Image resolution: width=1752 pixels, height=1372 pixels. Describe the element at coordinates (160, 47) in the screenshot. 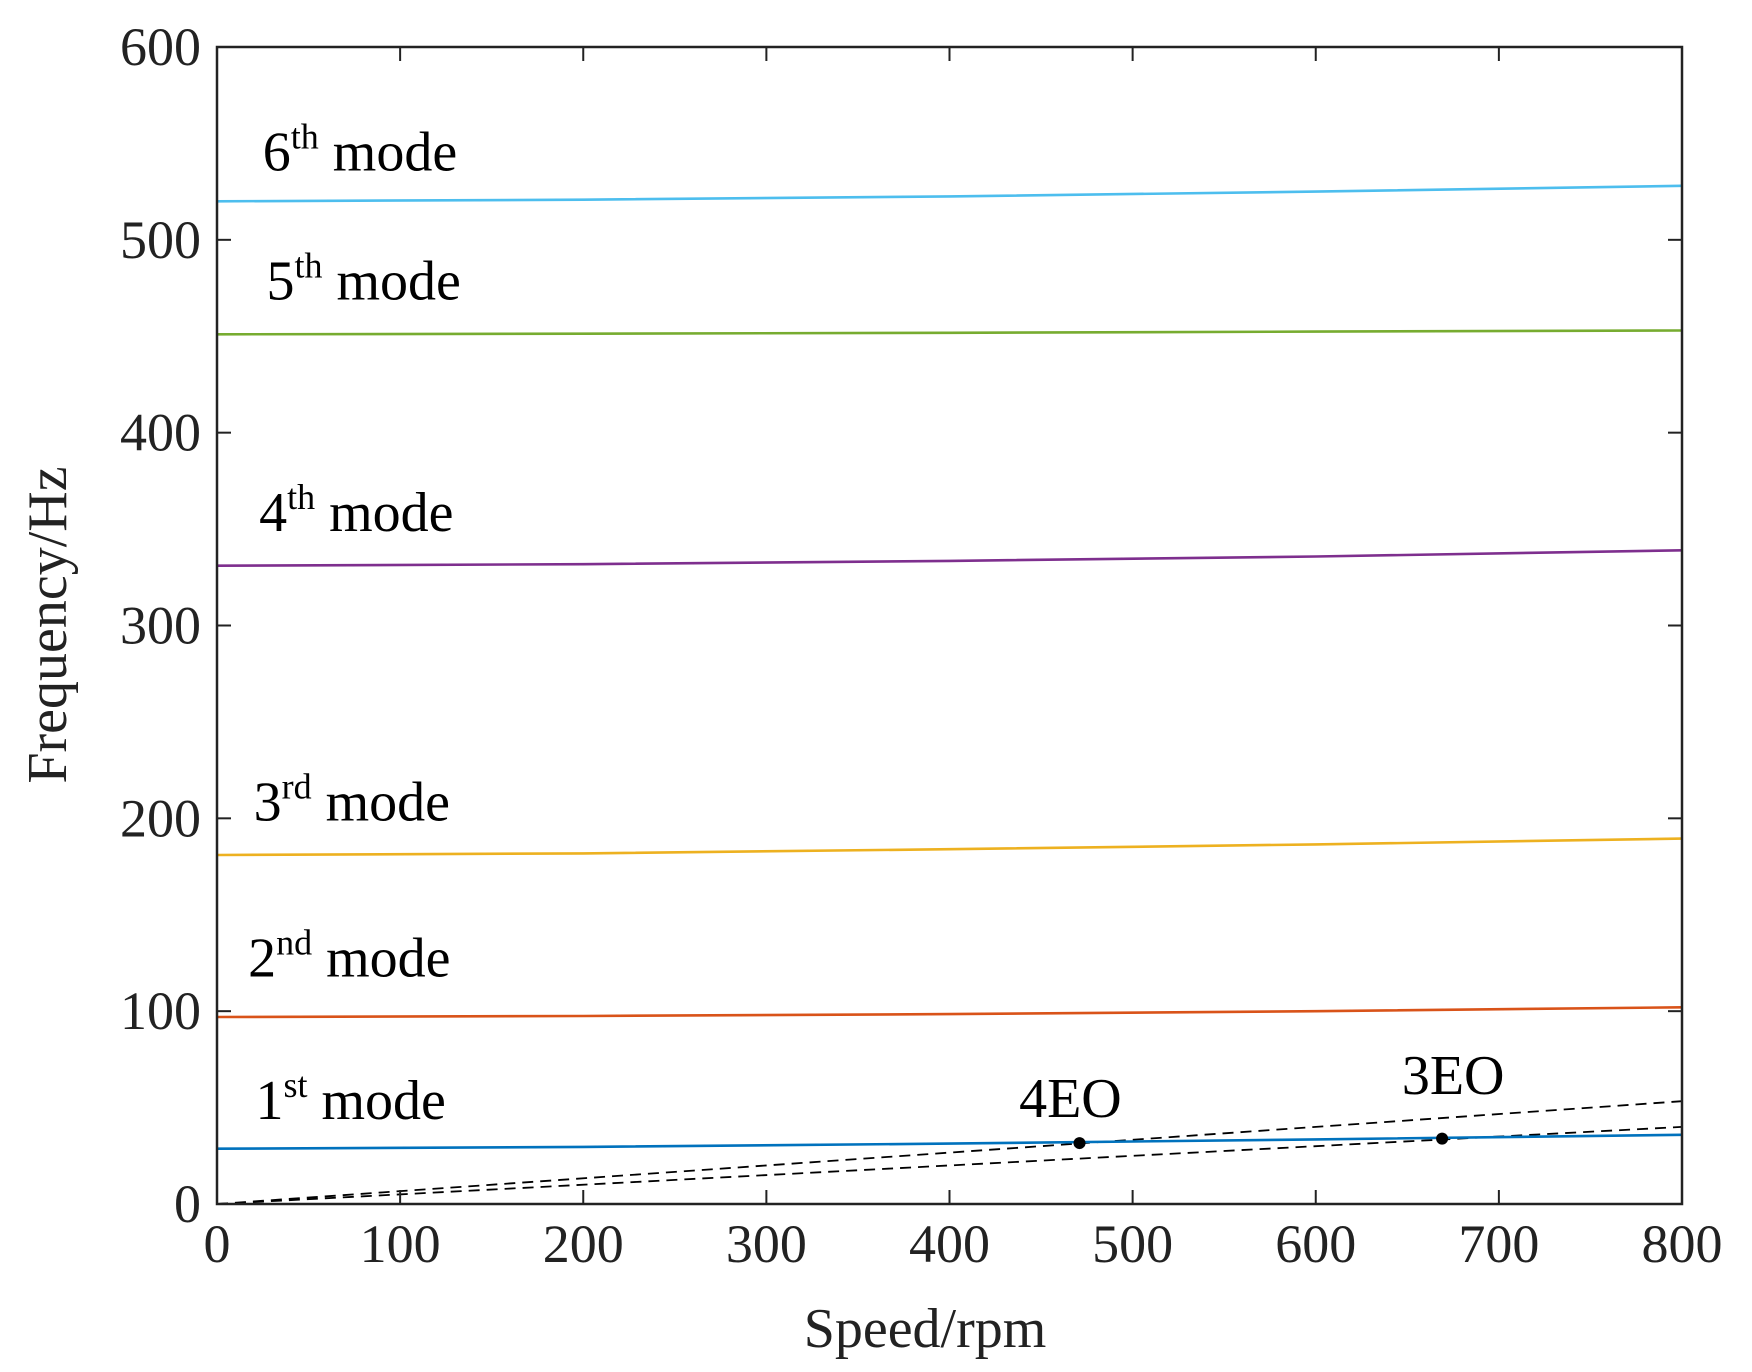

I see `y-tick-label: 600` at that location.